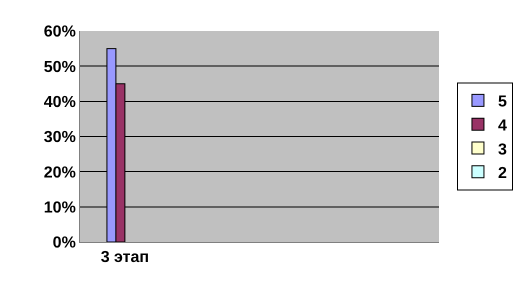 The image size is (525, 293). Describe the element at coordinates (60, 67) in the screenshot. I see `y-tick-label: 50%` at that location.